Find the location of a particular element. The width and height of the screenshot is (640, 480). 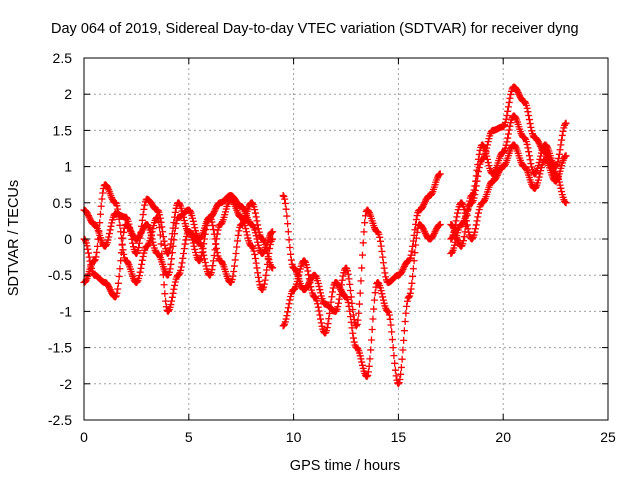

x-tick-label: 0 is located at coordinates (84, 437).